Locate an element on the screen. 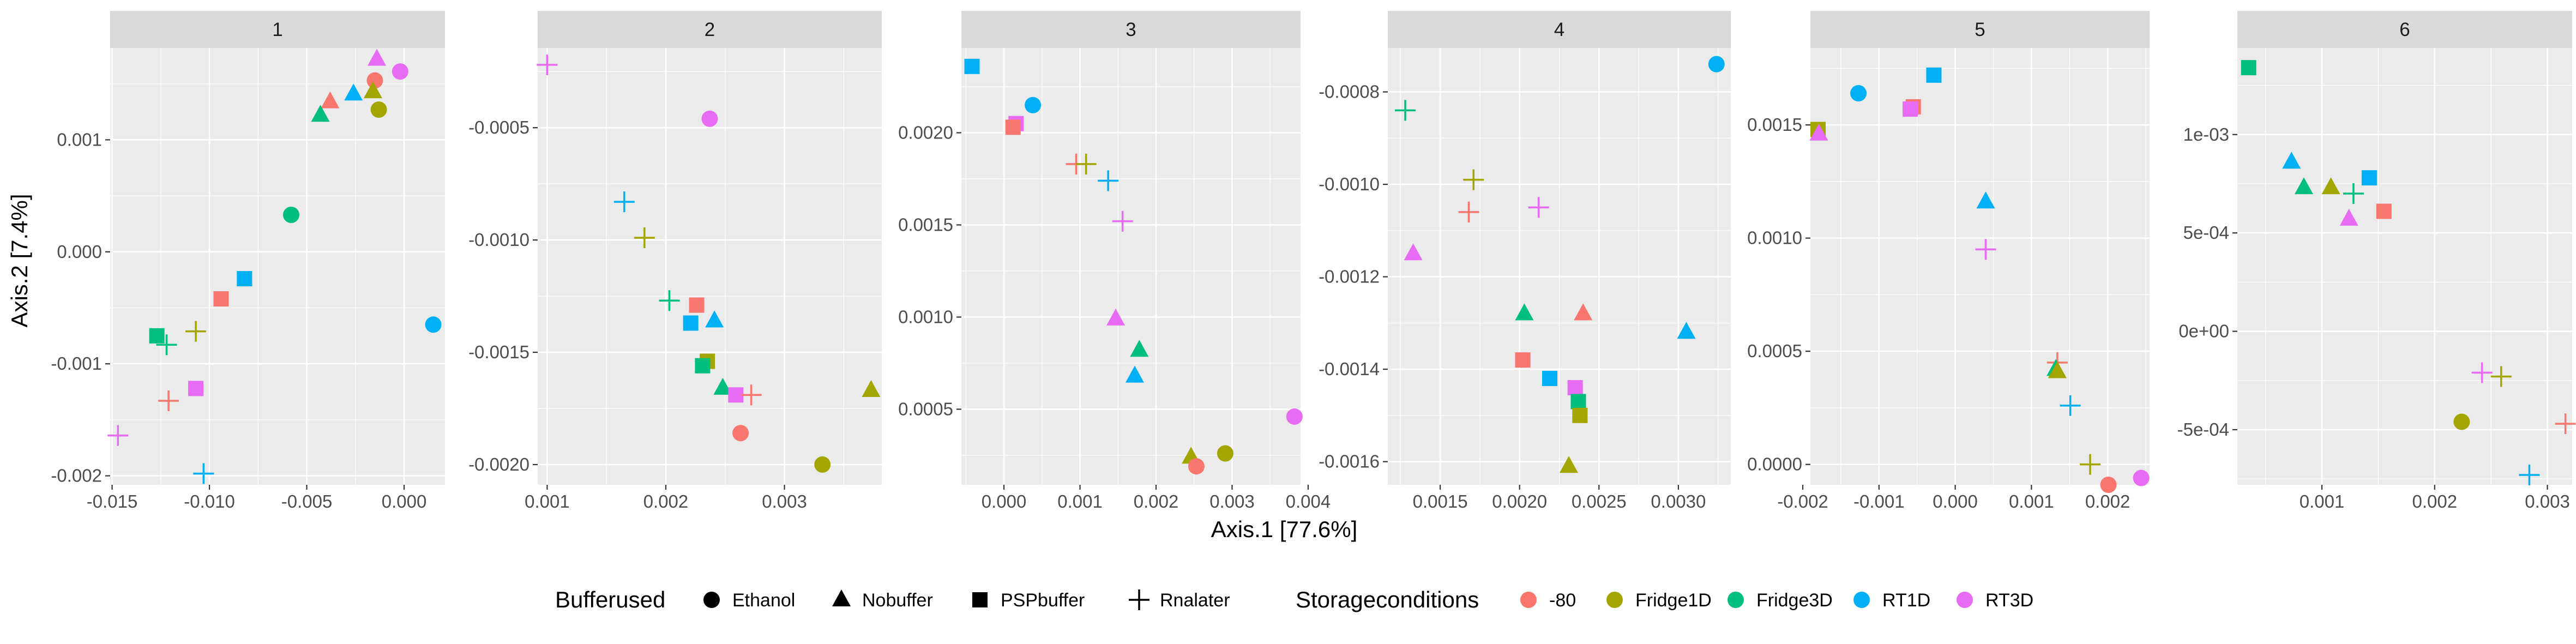 This screenshot has height=644, width=2576. legend-key-nobuffer is located at coordinates (841, 597).